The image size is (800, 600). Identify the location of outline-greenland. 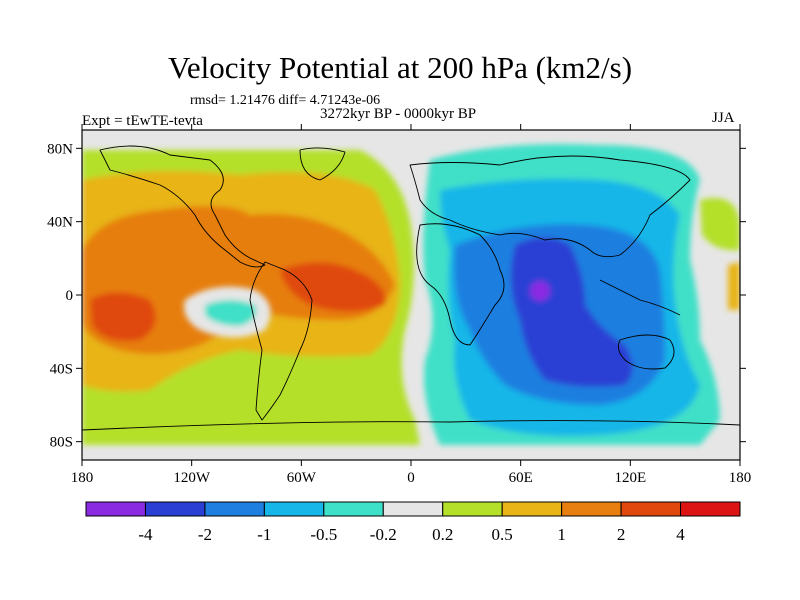
(322, 164).